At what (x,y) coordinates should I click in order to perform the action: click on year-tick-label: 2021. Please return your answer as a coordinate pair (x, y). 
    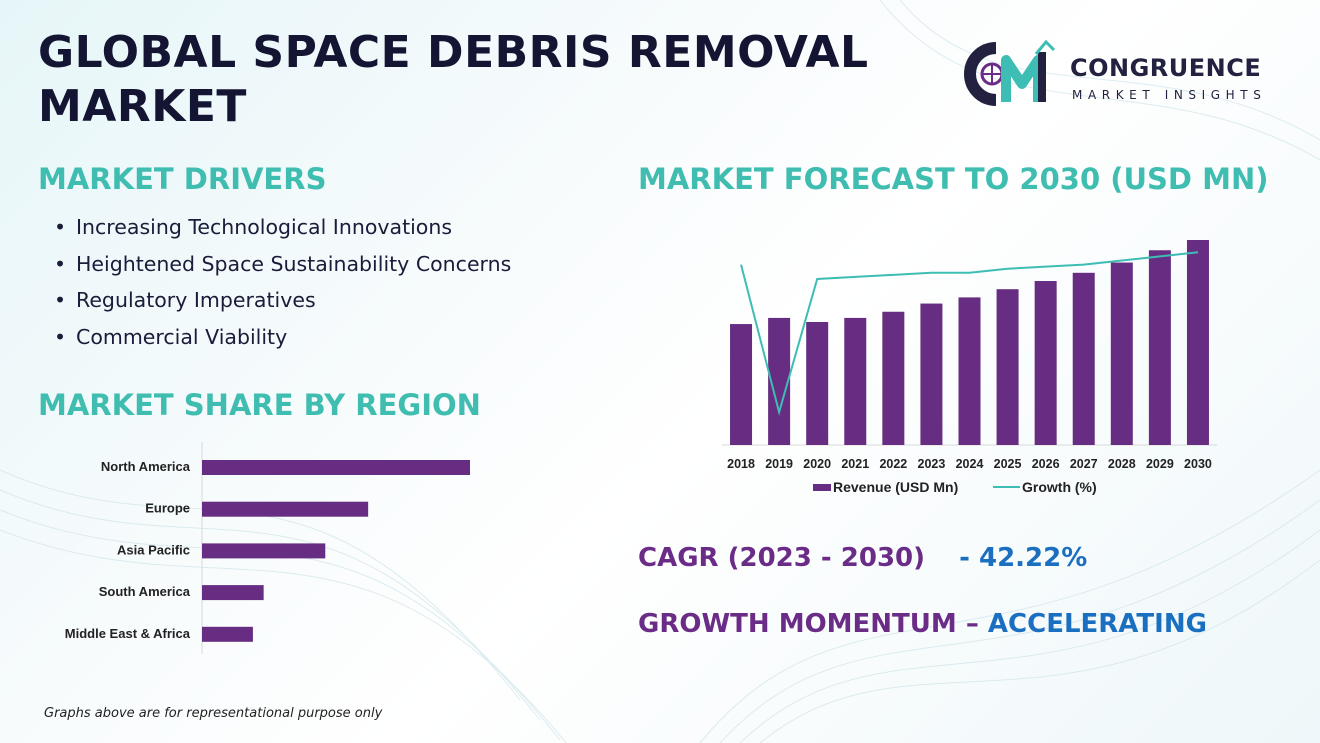
    Looking at the image, I should click on (855, 464).